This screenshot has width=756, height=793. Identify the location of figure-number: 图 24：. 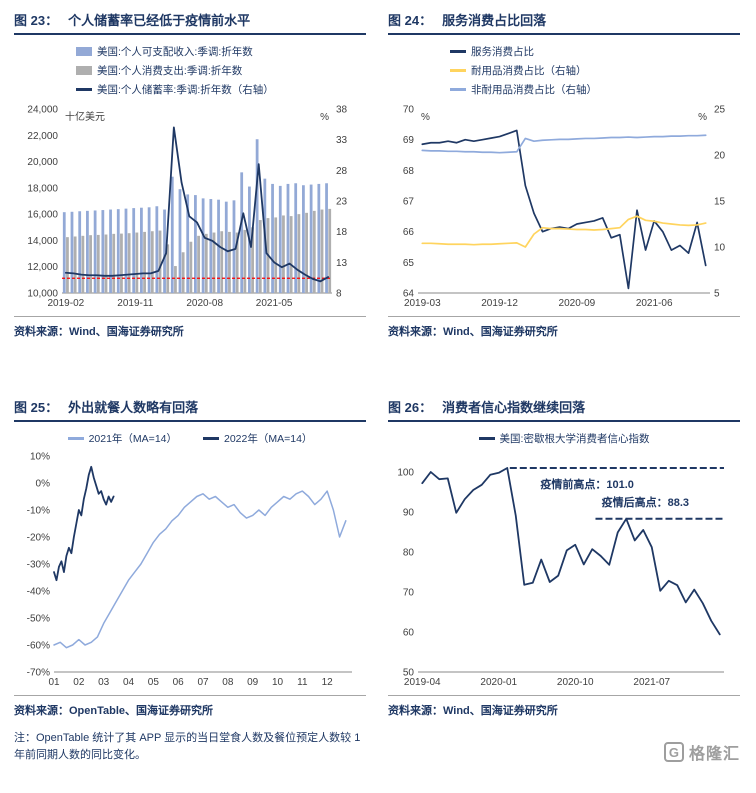
(410, 20).